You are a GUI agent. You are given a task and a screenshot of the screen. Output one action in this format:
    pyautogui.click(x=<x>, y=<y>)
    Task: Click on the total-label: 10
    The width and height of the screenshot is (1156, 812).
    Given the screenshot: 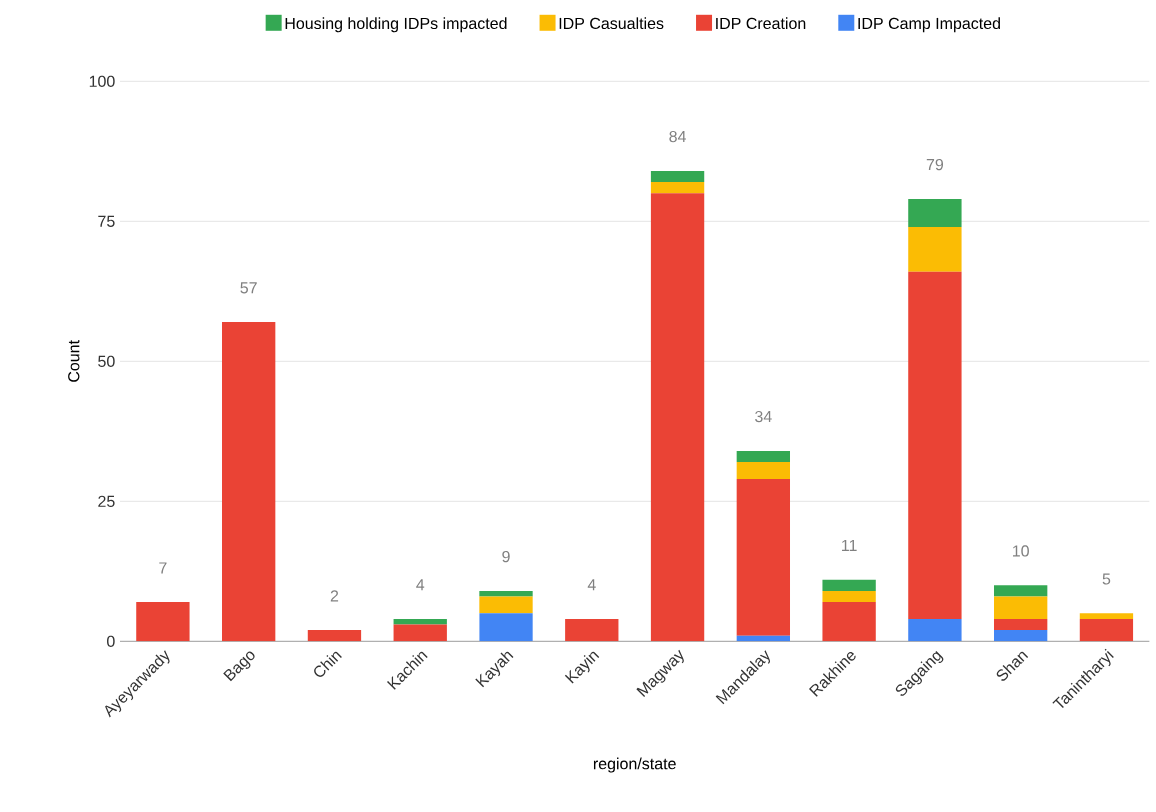 What is the action you would take?
    pyautogui.click(x=1020, y=551)
    